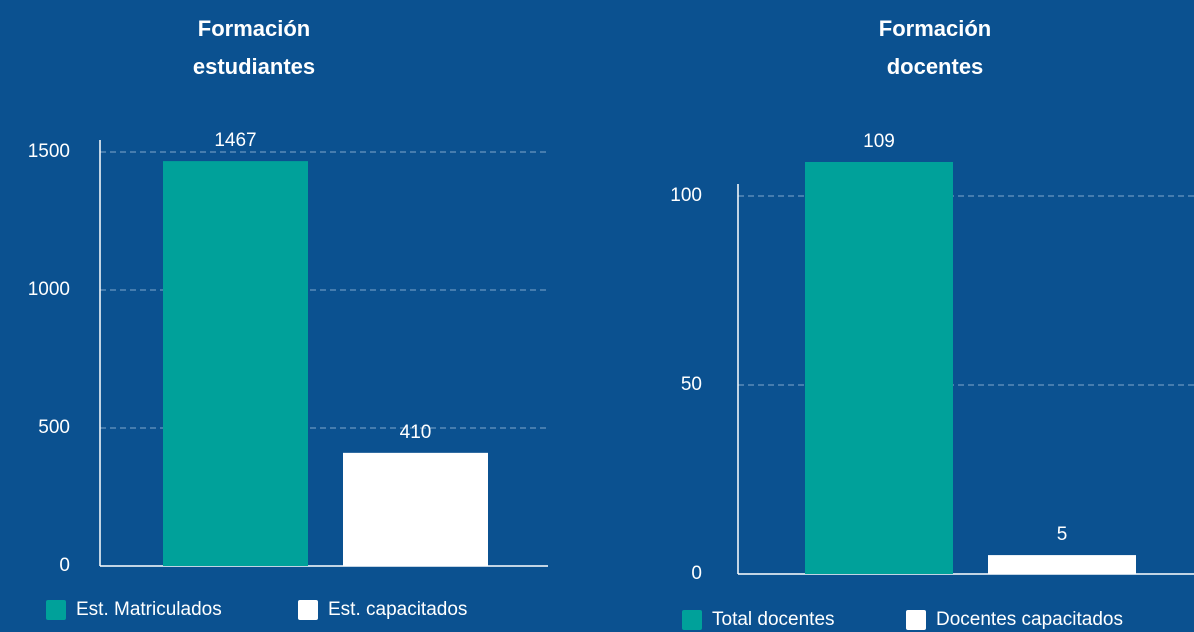 The height and width of the screenshot is (632, 1194). What do you see at coordinates (416, 432) in the screenshot?
I see `data-label: 410` at bounding box center [416, 432].